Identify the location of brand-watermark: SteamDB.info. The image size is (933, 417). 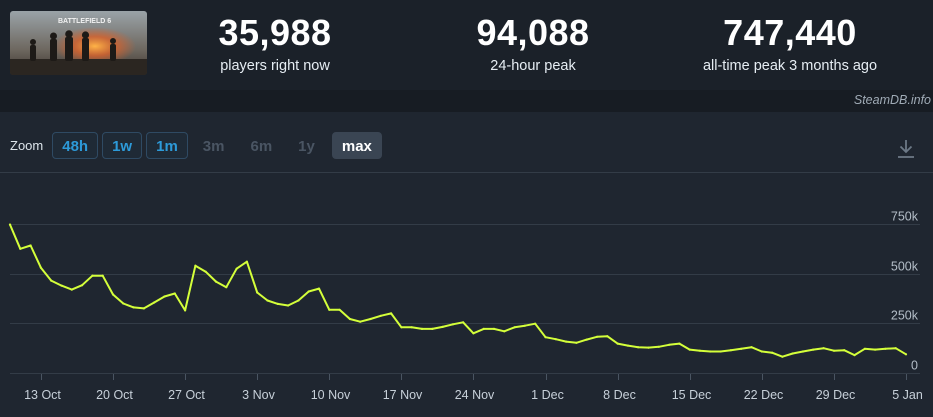
(892, 100).